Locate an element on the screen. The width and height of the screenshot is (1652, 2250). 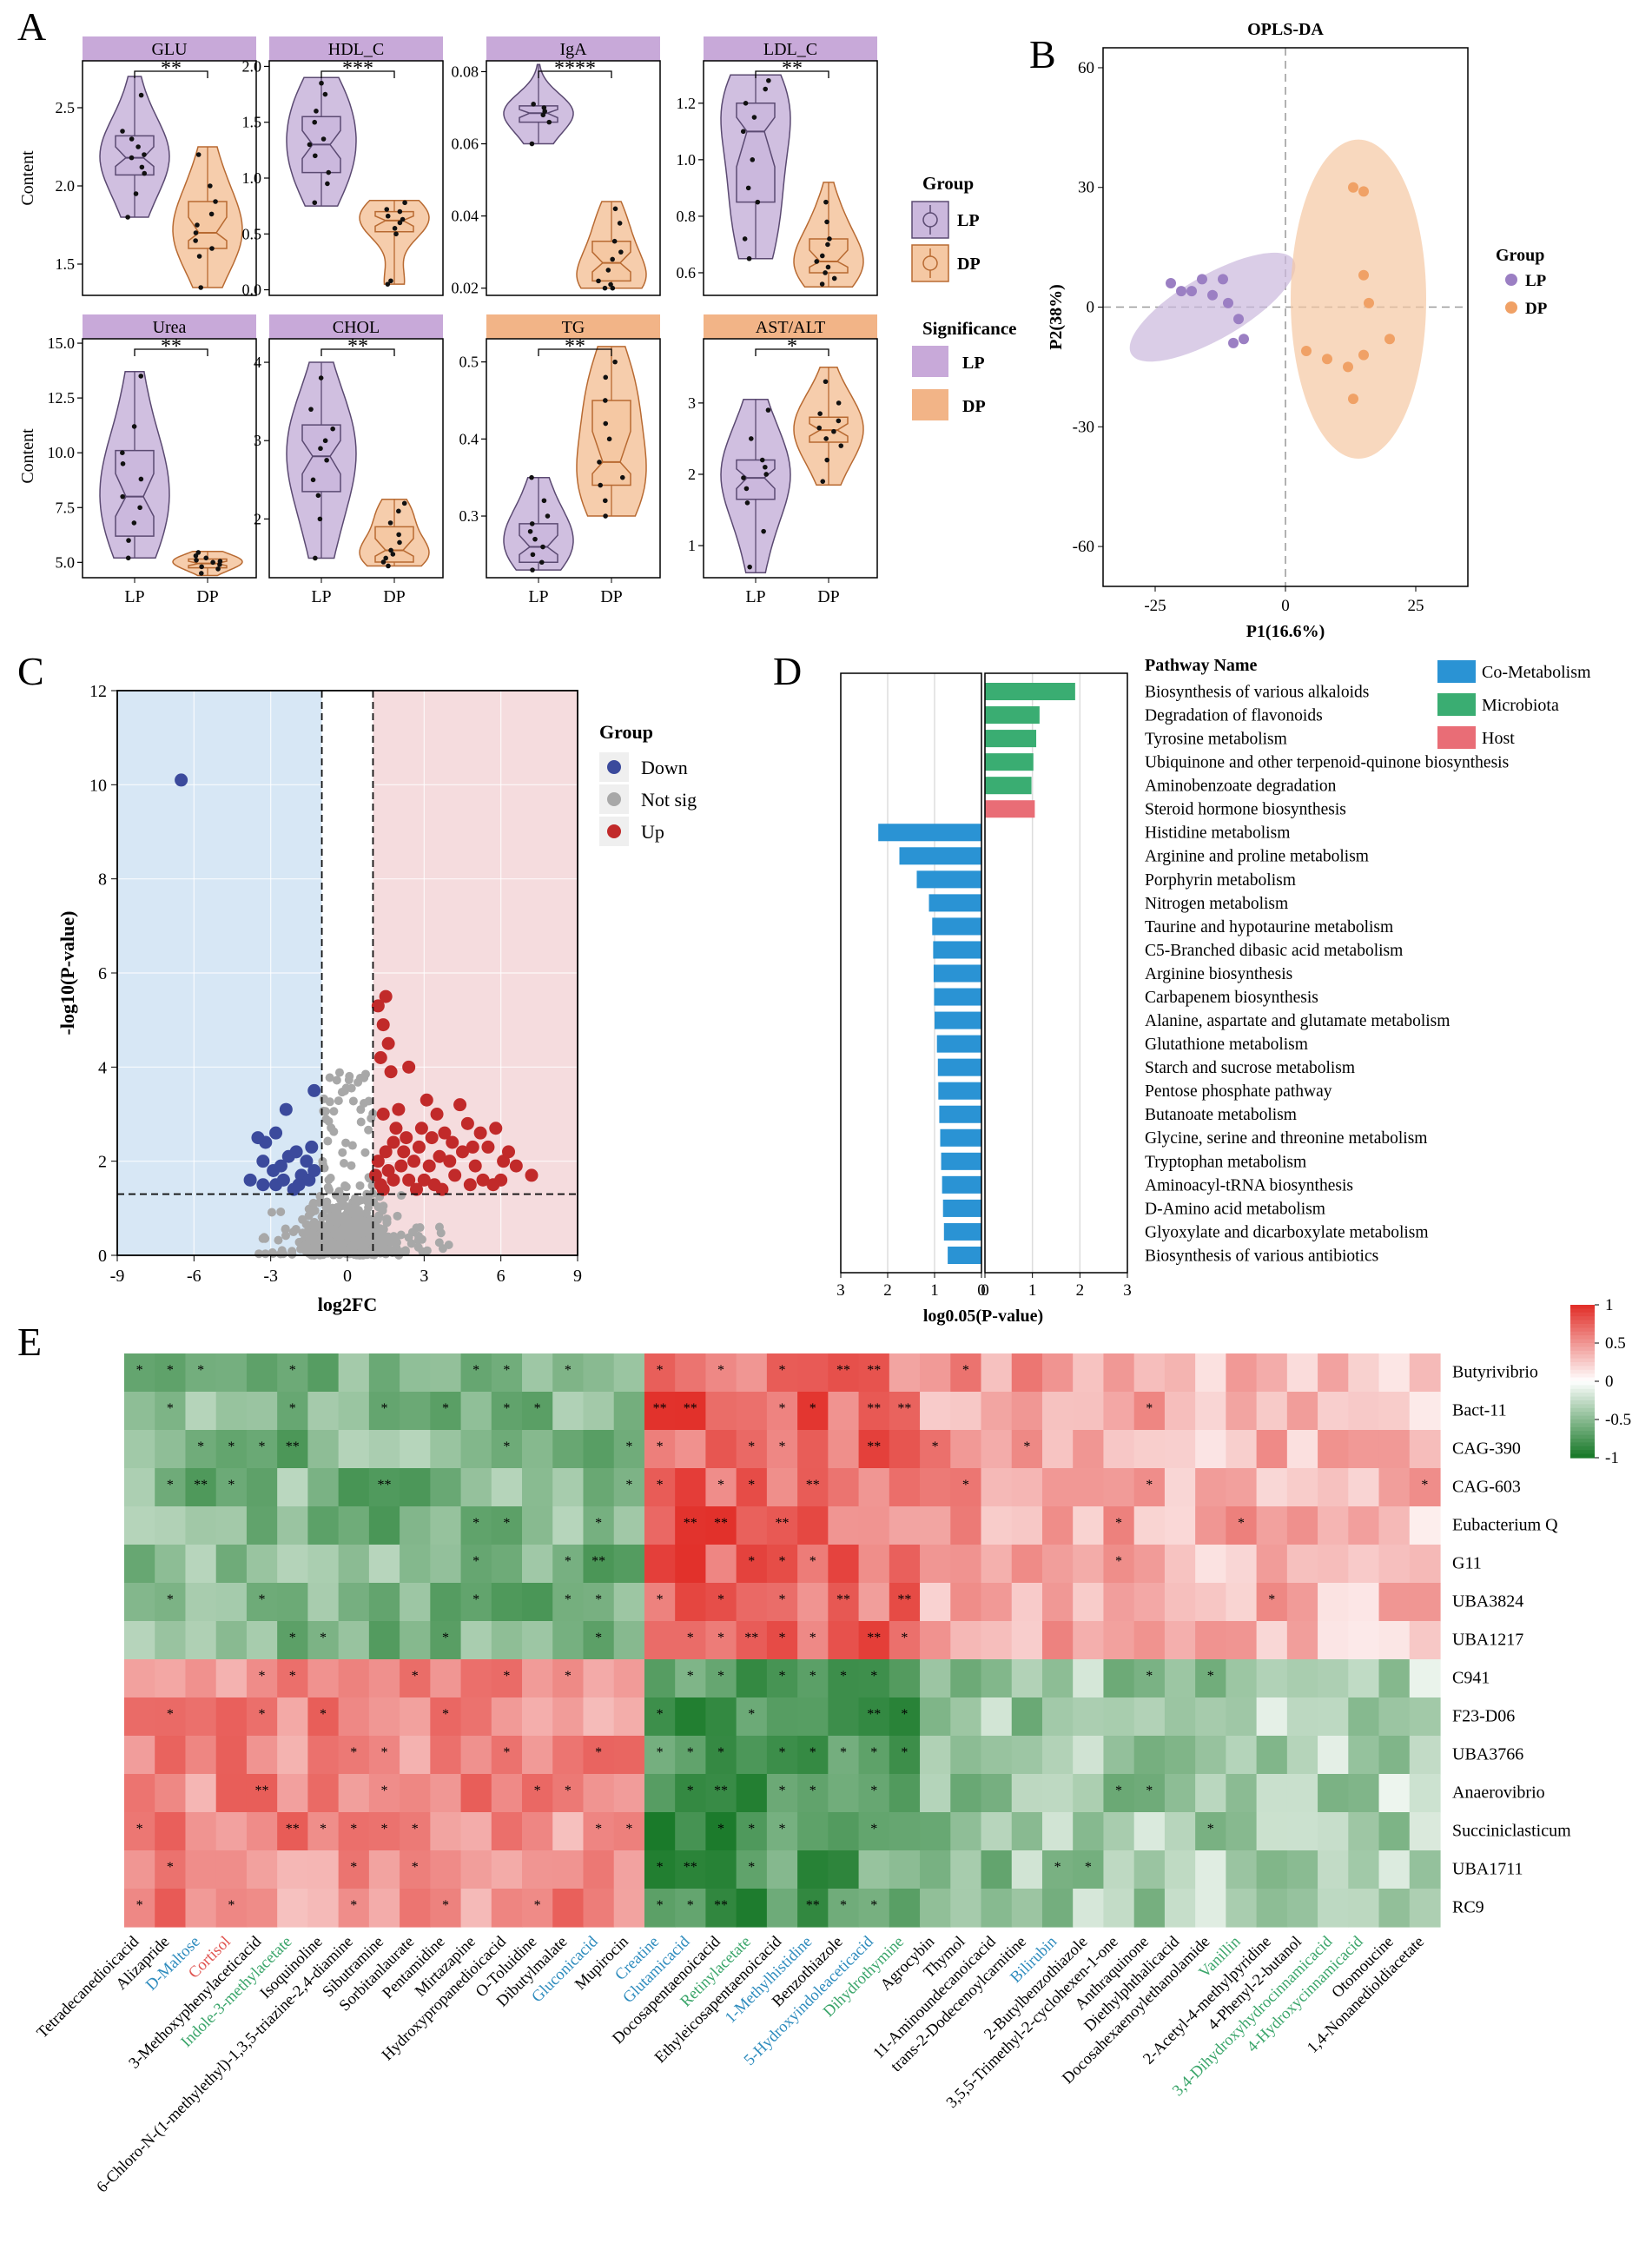
pathway-bar is located at coordinates (961, 1185).